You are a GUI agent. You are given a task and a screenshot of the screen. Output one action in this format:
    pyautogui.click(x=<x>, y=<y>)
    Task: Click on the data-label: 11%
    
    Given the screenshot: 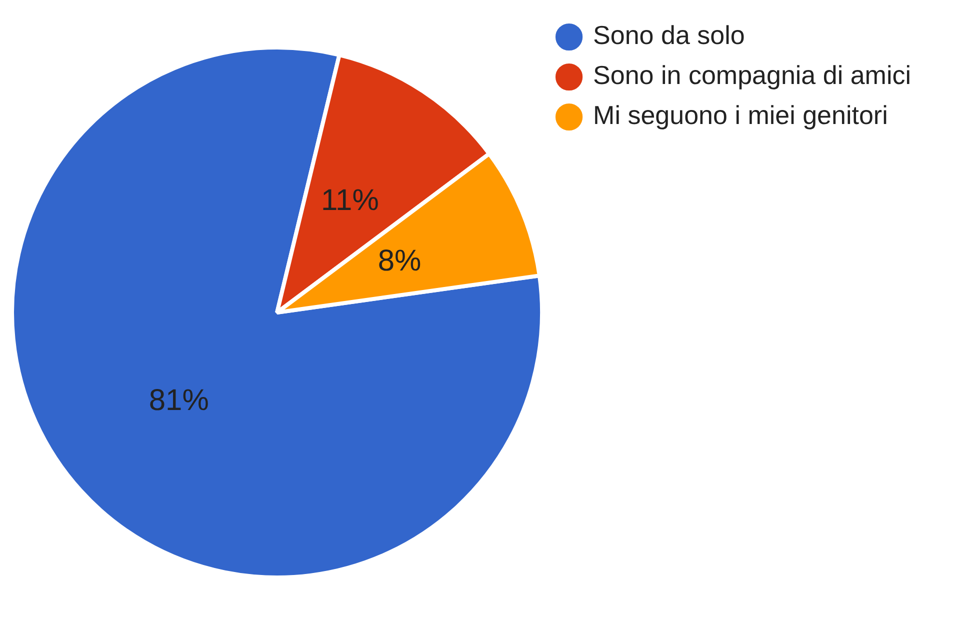 What is the action you would take?
    pyautogui.click(x=350, y=201)
    